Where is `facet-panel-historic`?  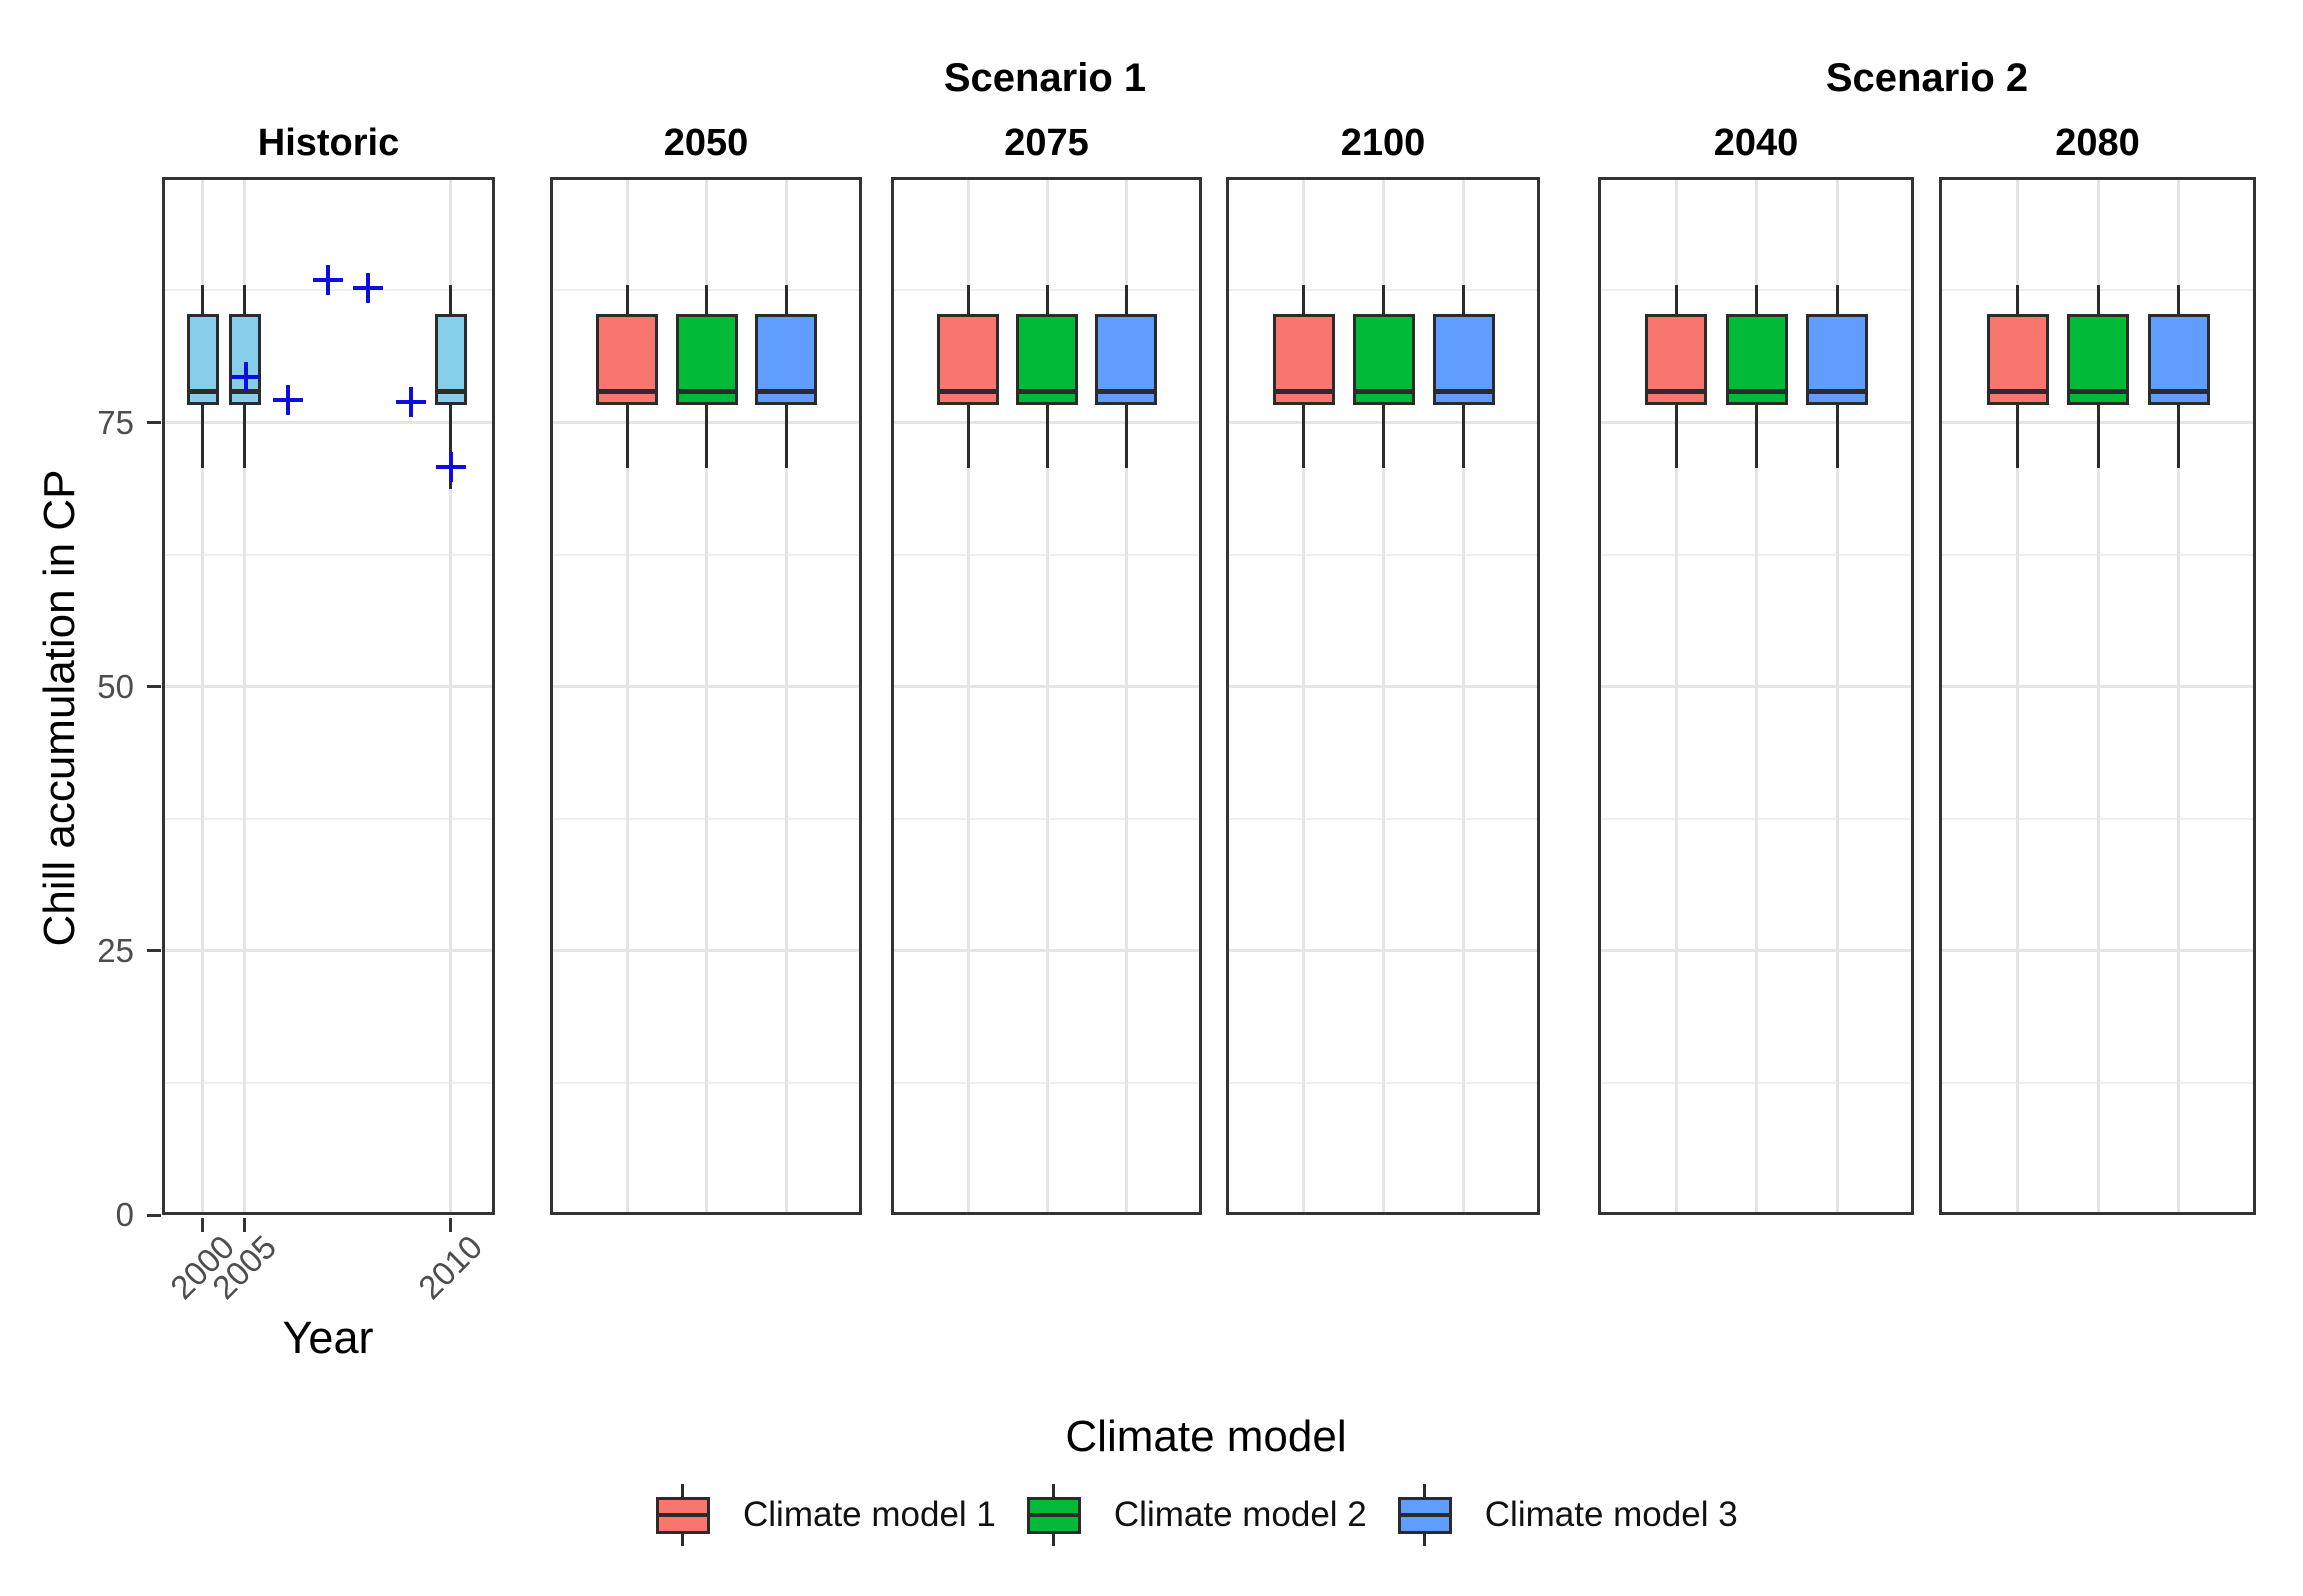
facet-panel-historic is located at coordinates (328, 696).